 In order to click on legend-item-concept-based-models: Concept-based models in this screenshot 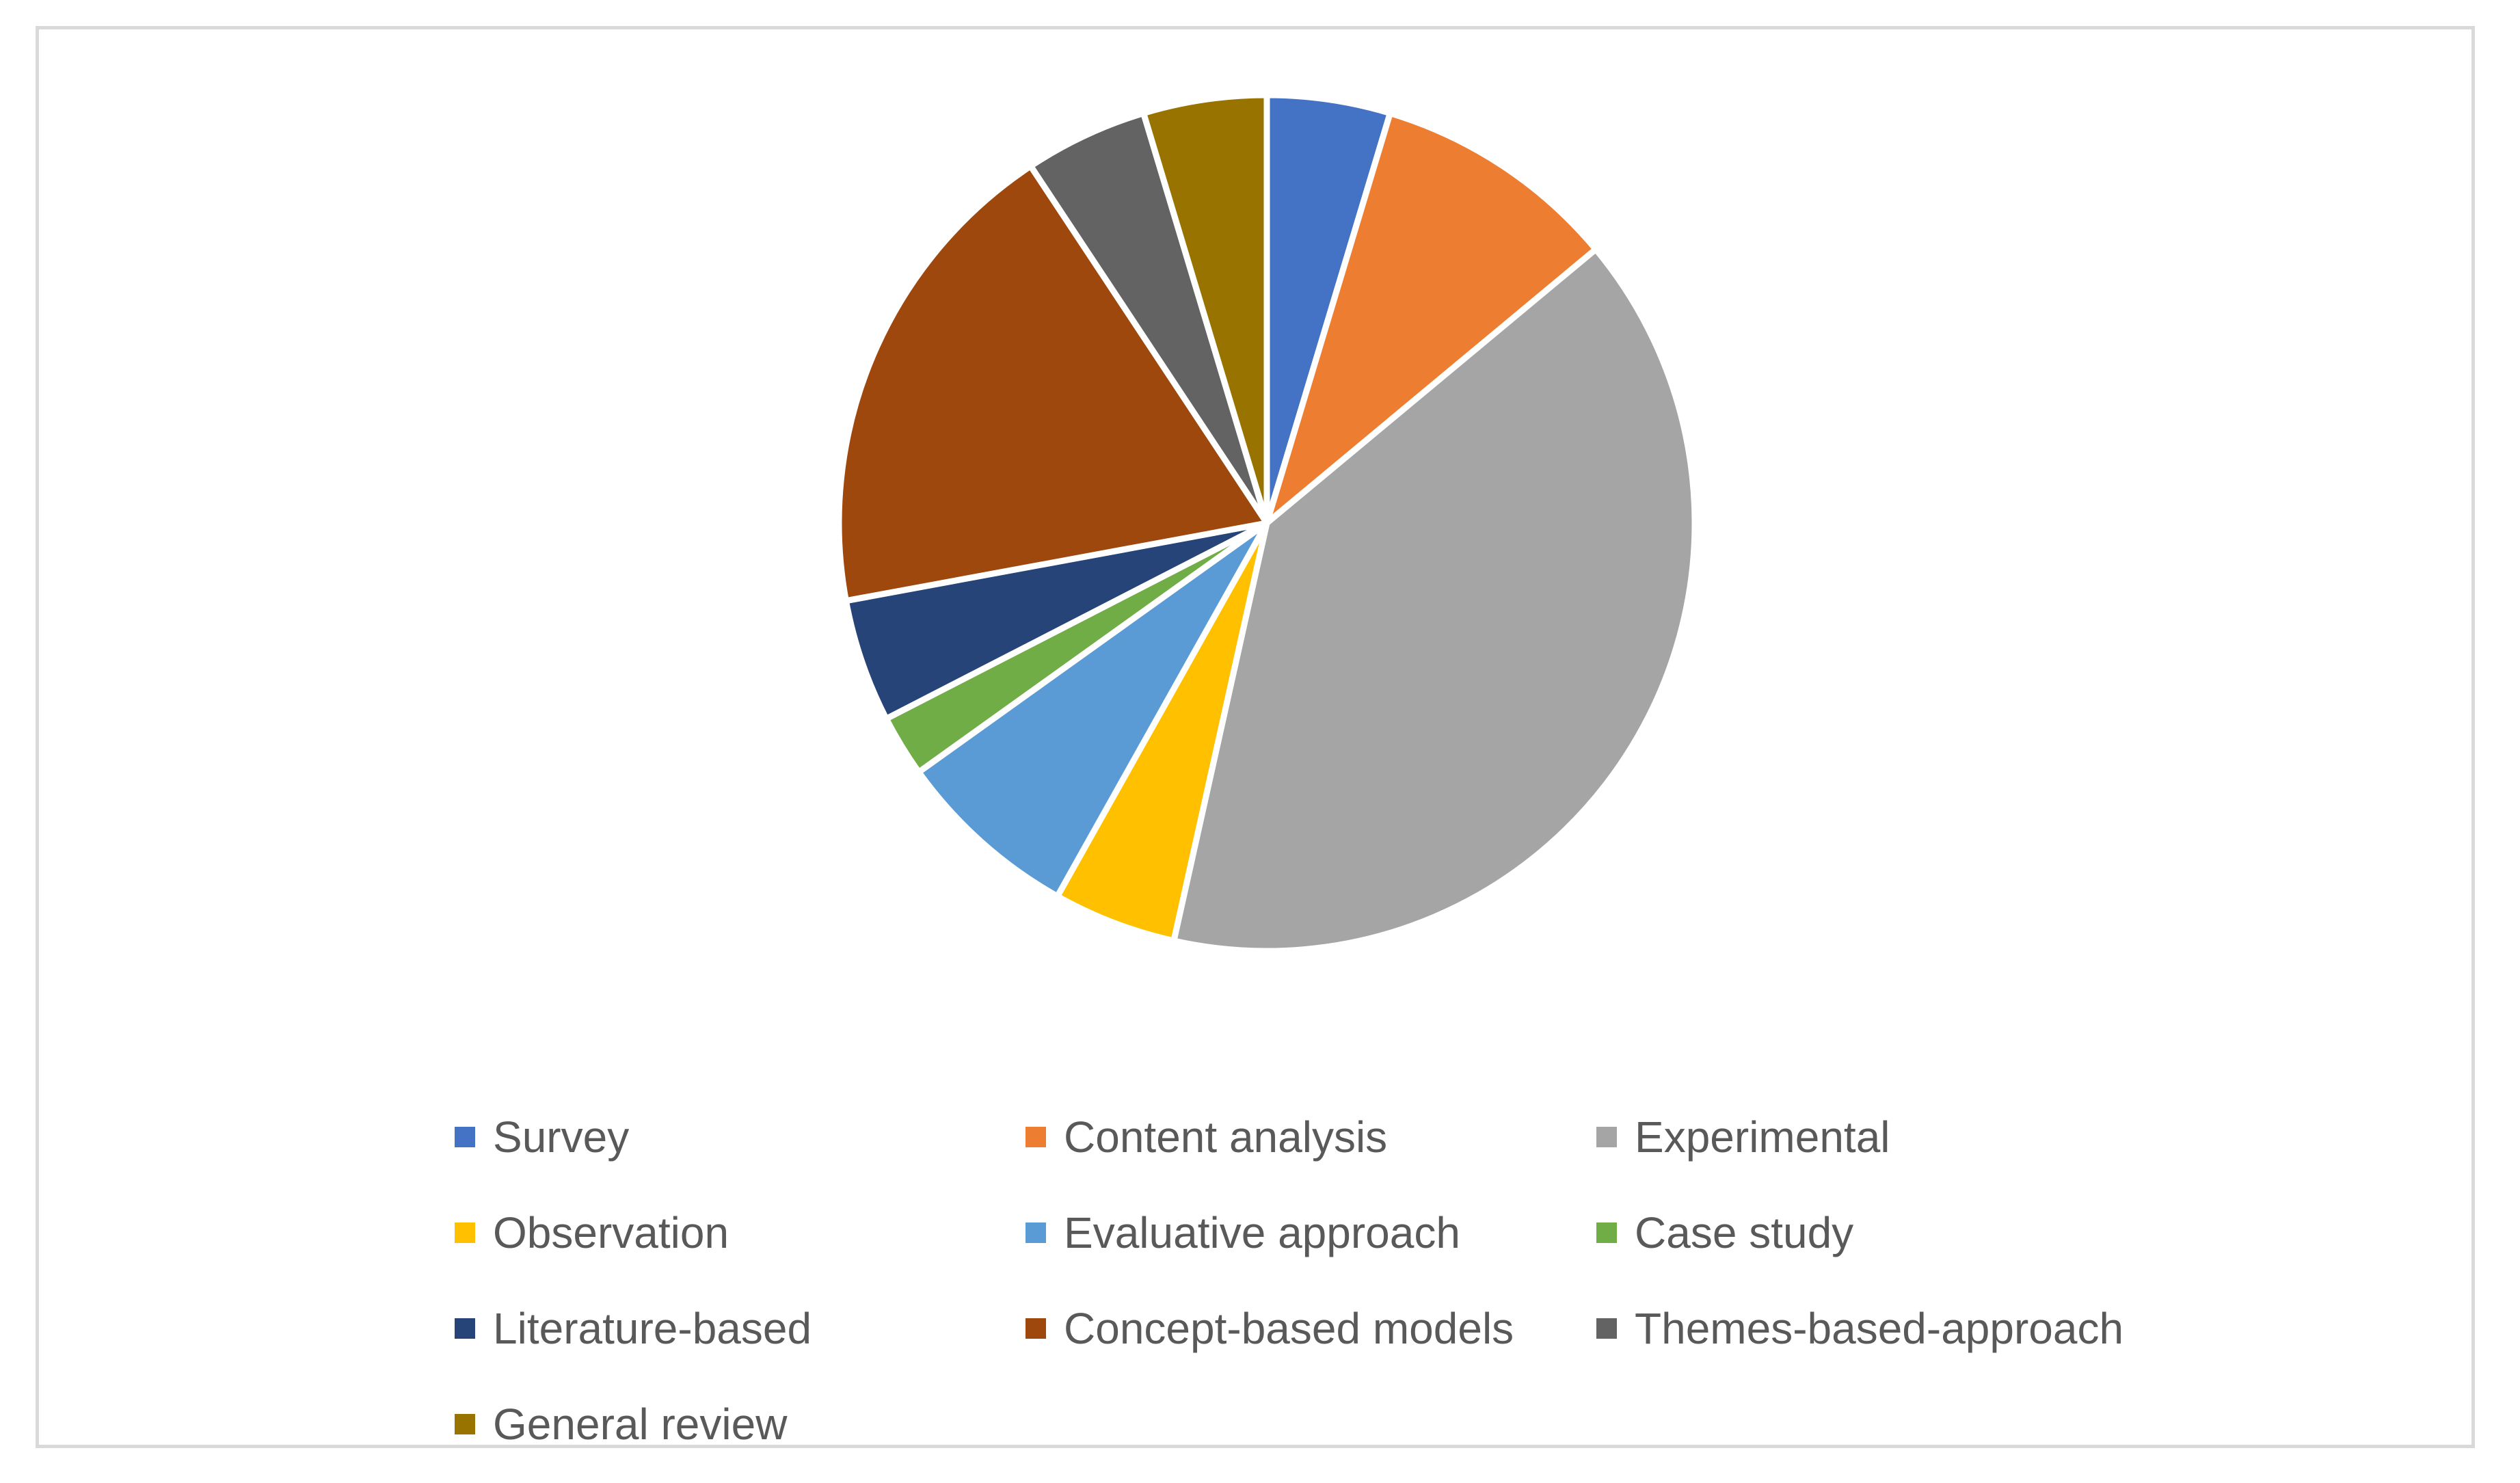, I will do `click(1311, 1328)`.